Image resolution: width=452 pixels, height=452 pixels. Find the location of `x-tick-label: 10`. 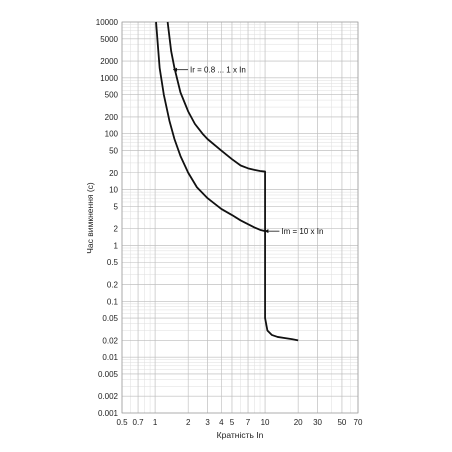

x-tick-label: 10 is located at coordinates (265, 422).